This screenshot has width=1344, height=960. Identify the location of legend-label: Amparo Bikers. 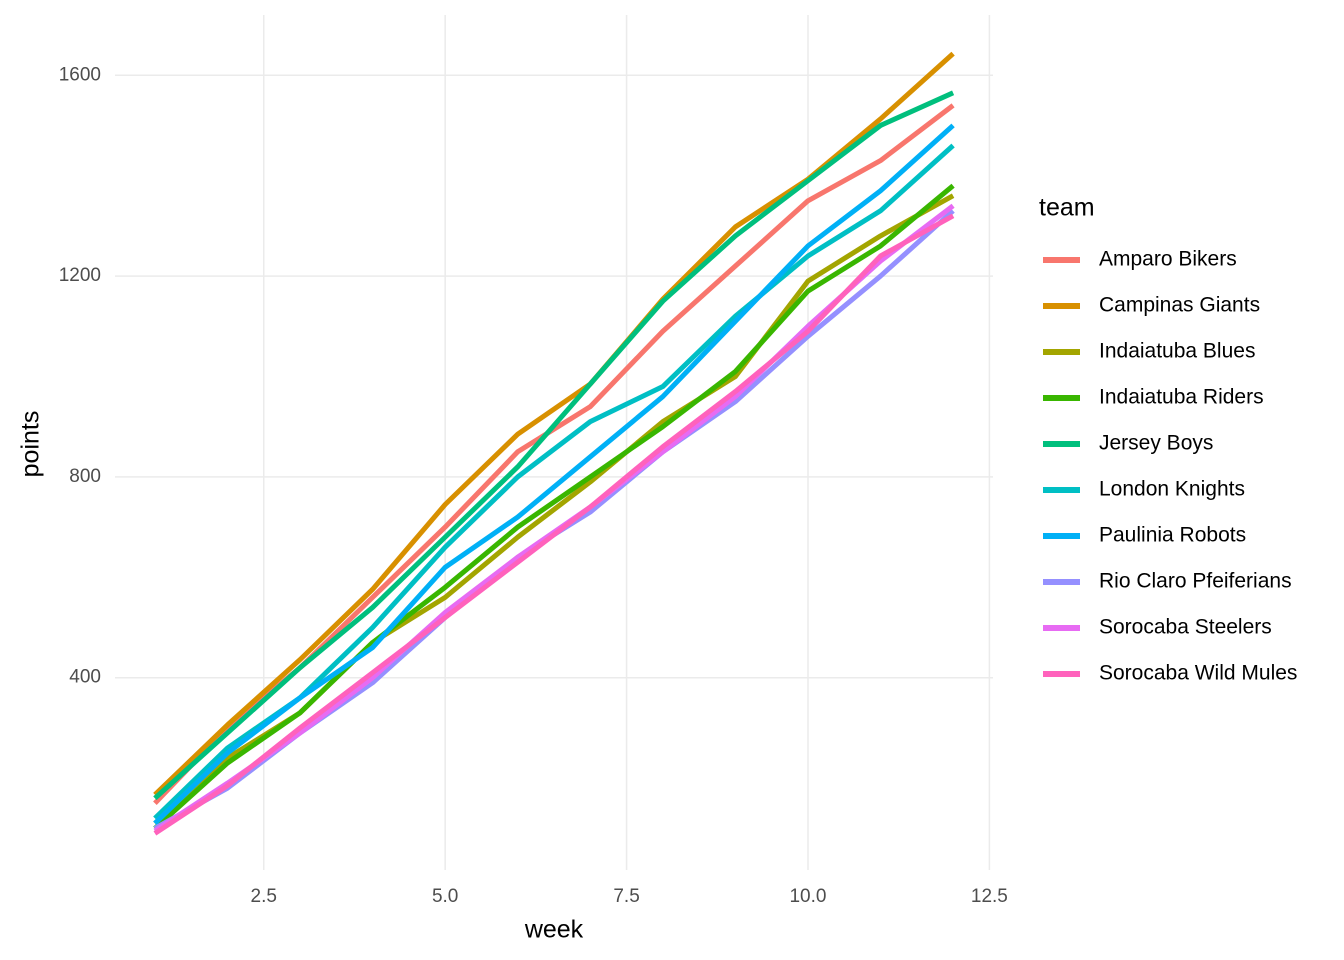
(1168, 259).